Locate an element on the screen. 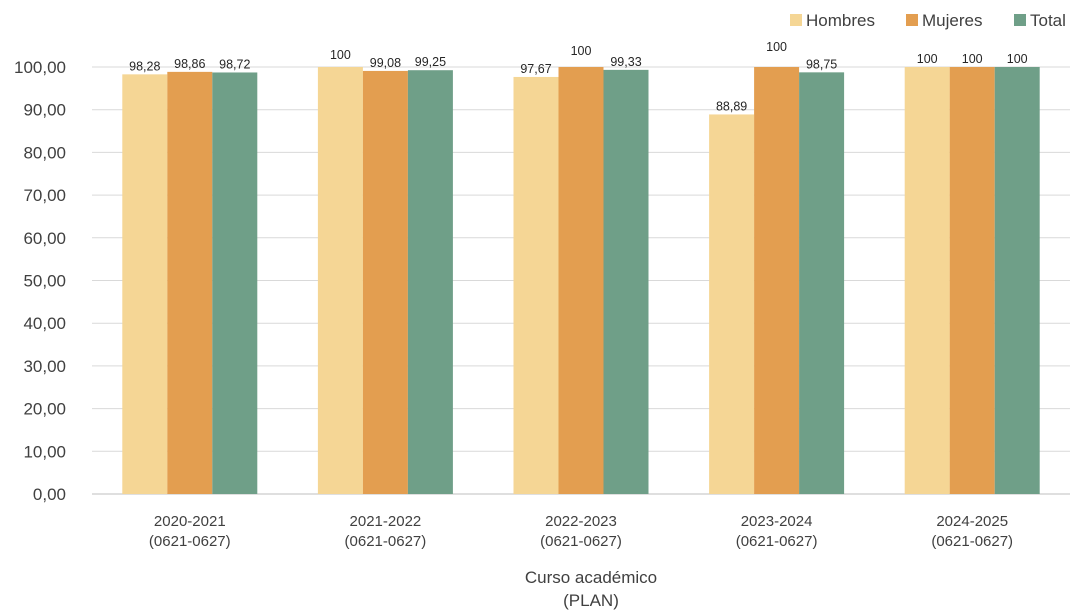  y-tick-label: 30,00 is located at coordinates (44, 366).